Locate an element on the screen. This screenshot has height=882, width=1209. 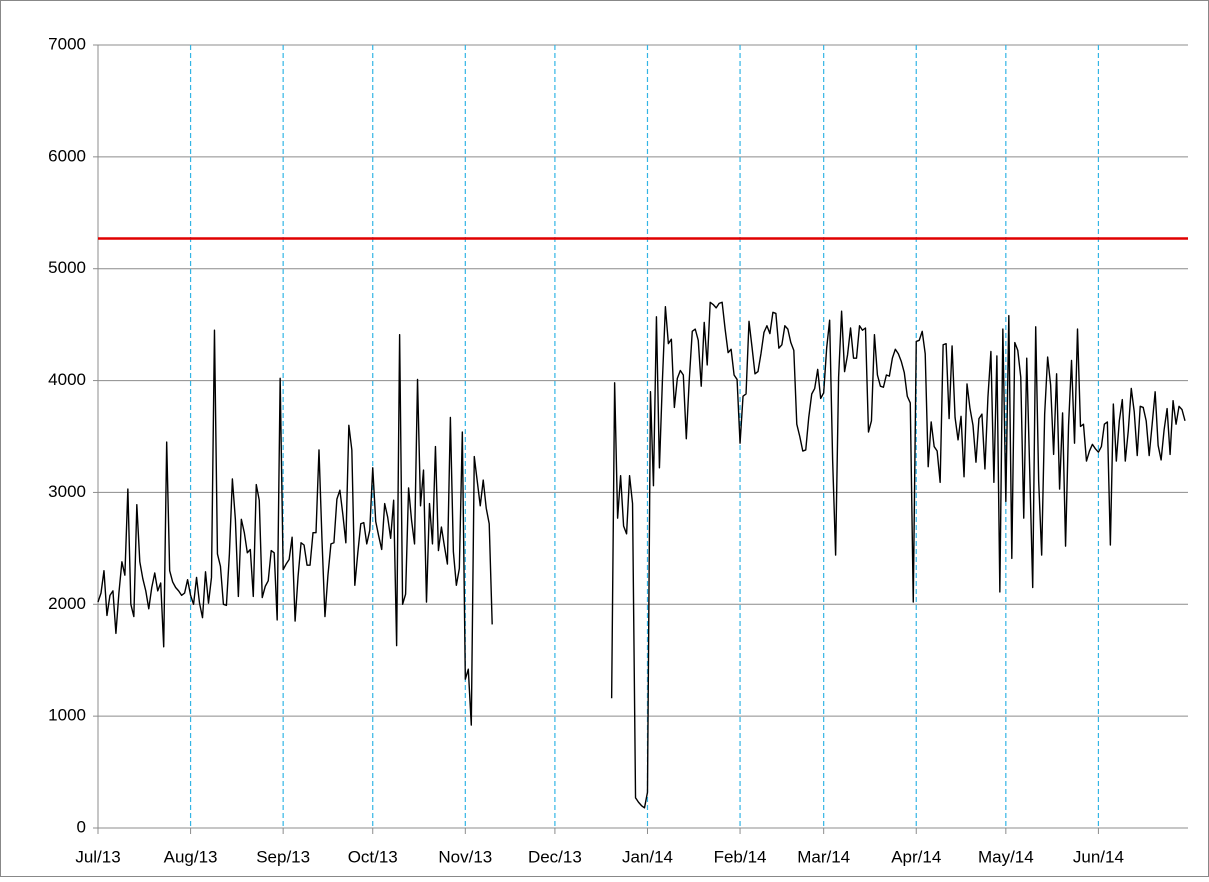
y-tick-label: 2000 is located at coordinates (67, 603).